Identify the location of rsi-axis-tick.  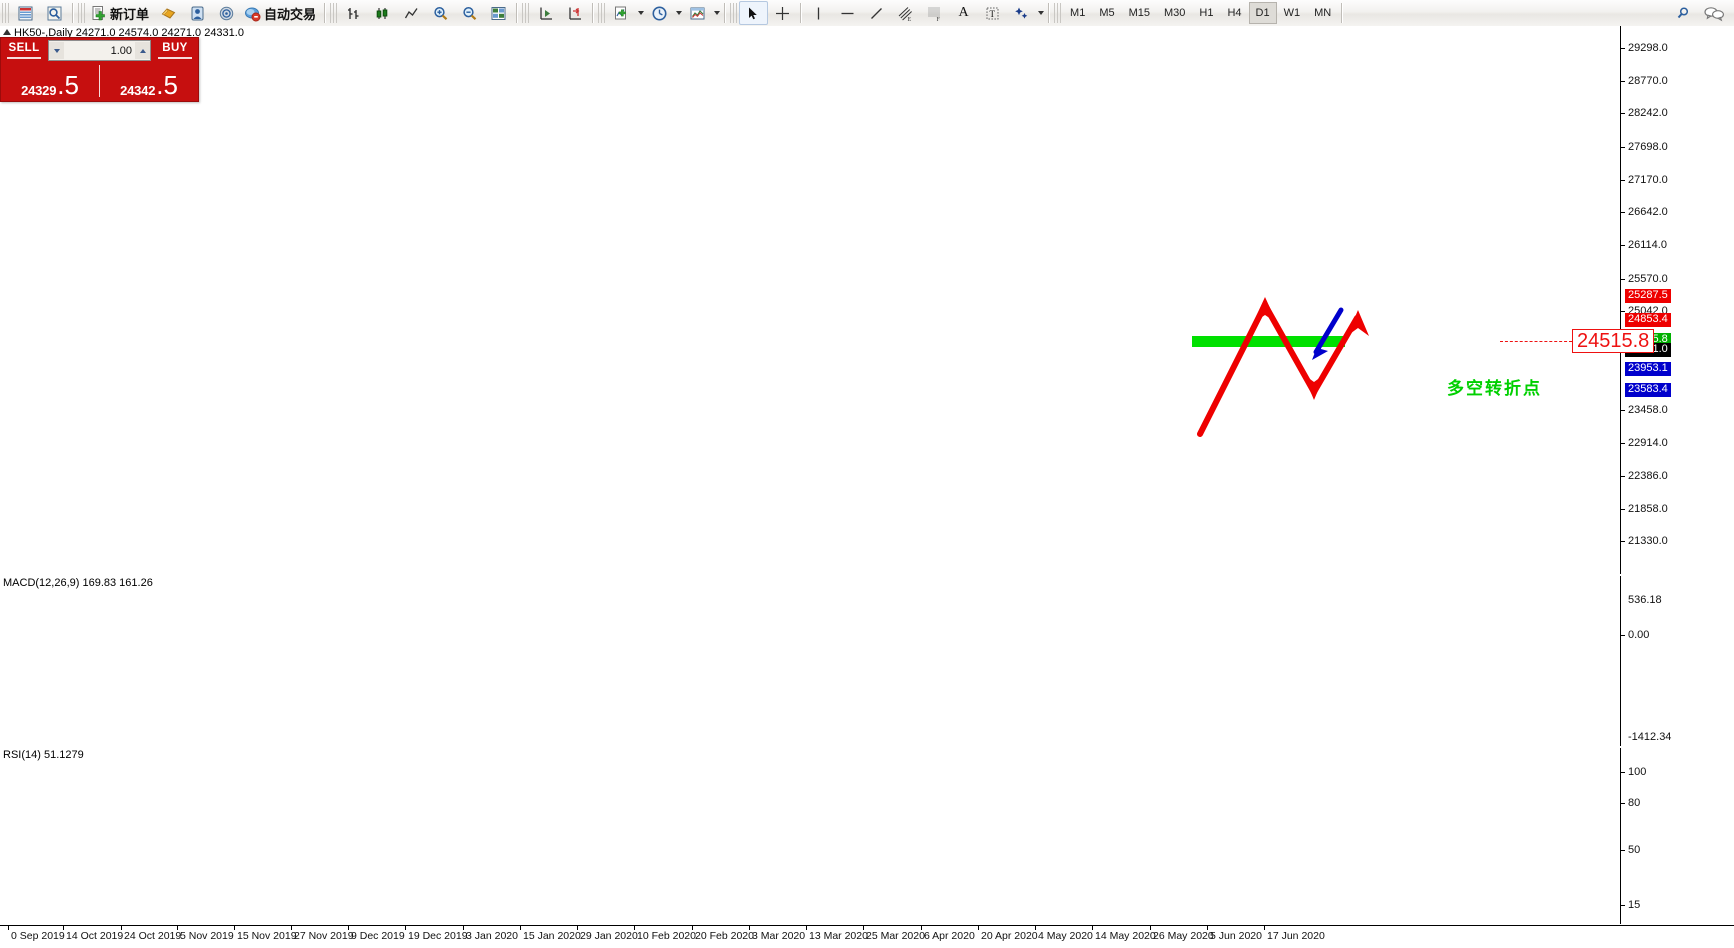
(1623, 906).